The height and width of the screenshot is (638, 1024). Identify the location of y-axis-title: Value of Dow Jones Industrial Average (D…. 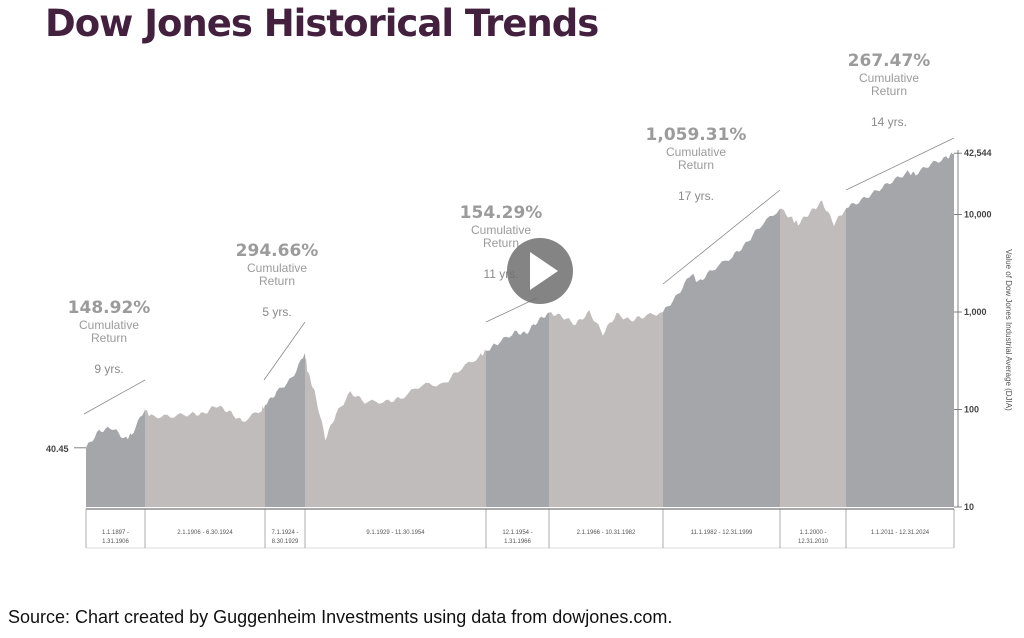
(1008, 330).